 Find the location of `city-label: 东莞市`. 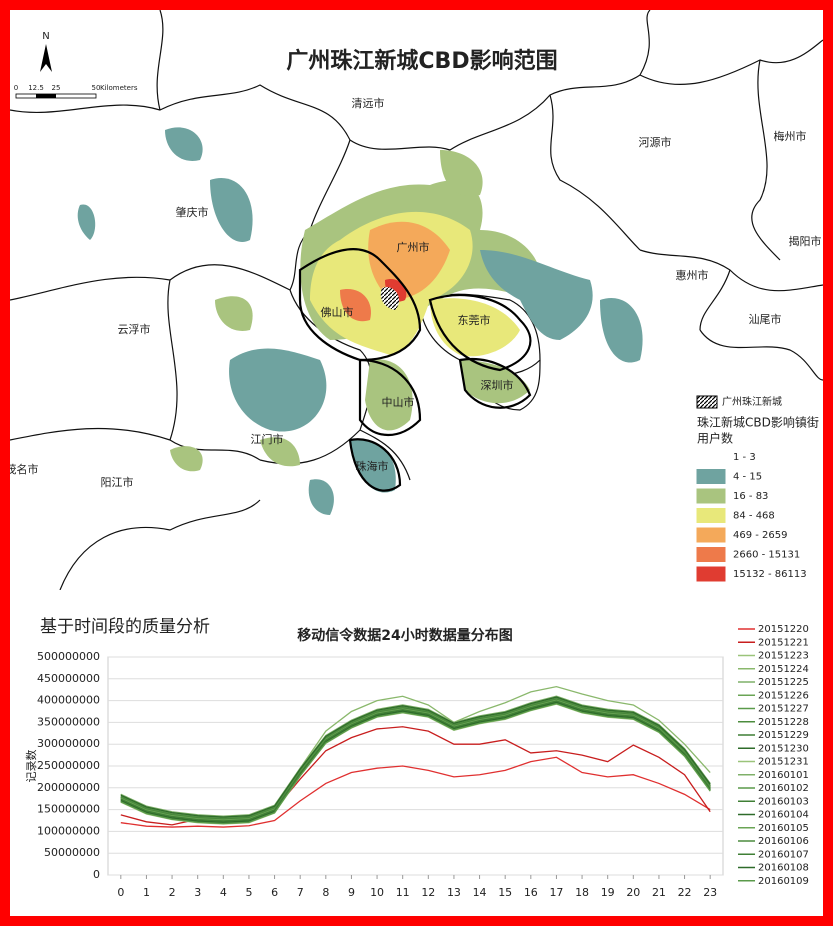

city-label: 东莞市 is located at coordinates (474, 320).